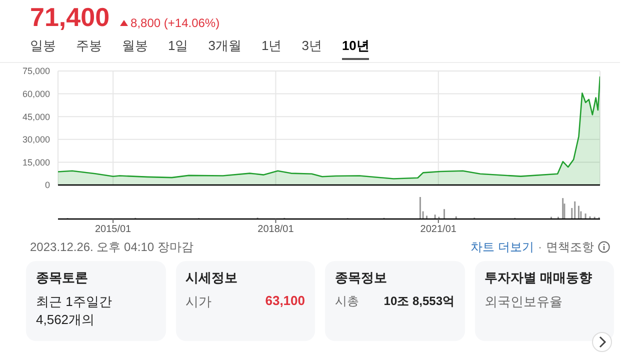 The width and height of the screenshot is (640, 360). Describe the element at coordinates (276, 230) in the screenshot. I see `x-tick-label: 2018/01` at that location.